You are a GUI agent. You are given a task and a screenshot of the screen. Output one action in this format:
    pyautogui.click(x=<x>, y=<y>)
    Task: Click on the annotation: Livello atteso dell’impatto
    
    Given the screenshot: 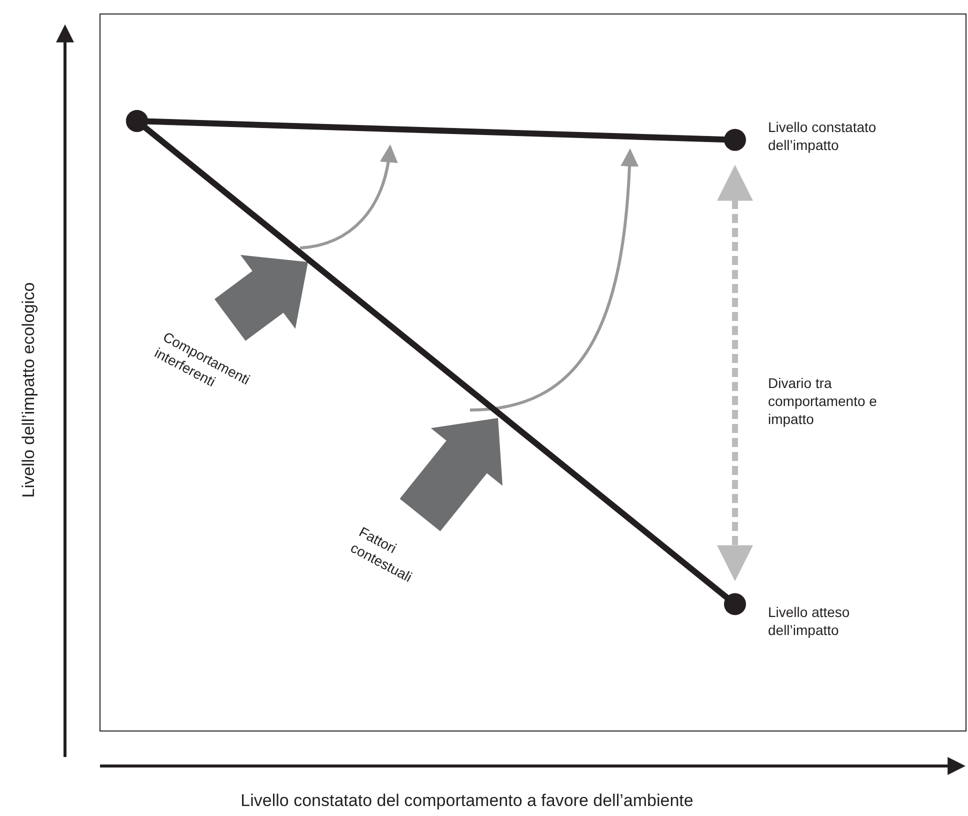 What is the action you would take?
    pyautogui.click(x=809, y=621)
    